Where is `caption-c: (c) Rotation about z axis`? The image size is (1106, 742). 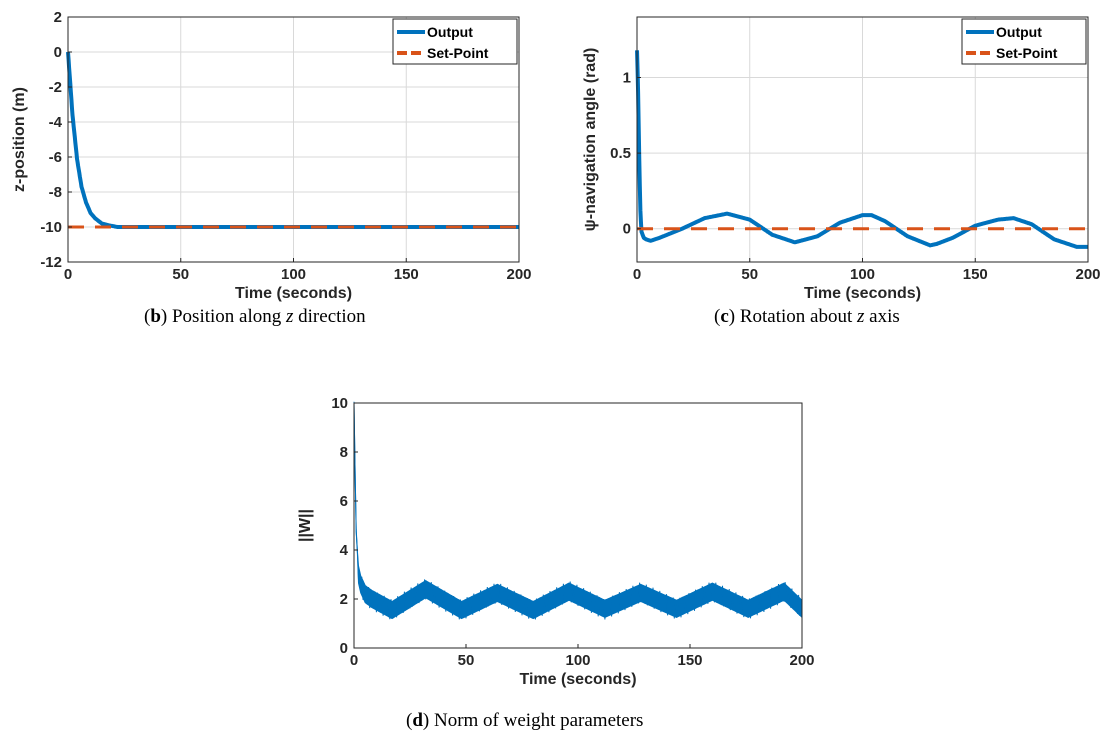
caption-c: (c) Rotation about z axis is located at coordinates (807, 316).